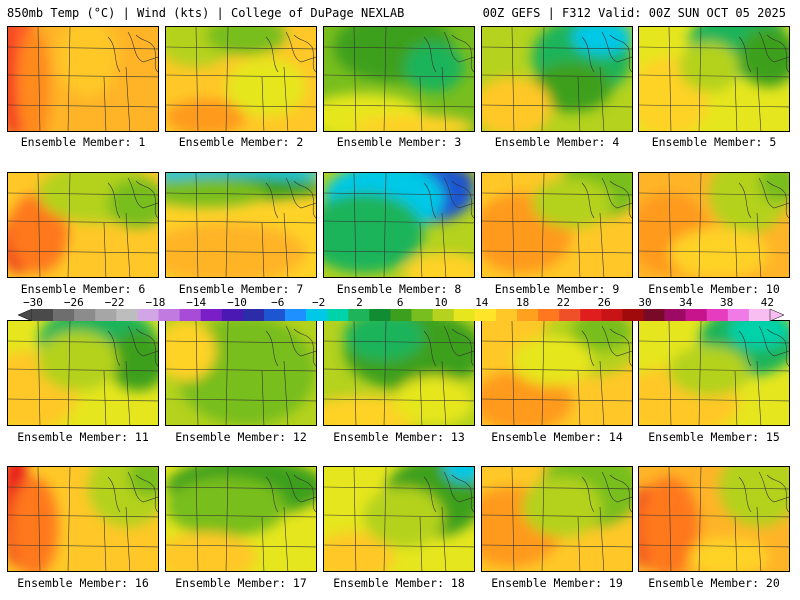  I want to click on colorbar-tick-label: 34, so click(686, 302).